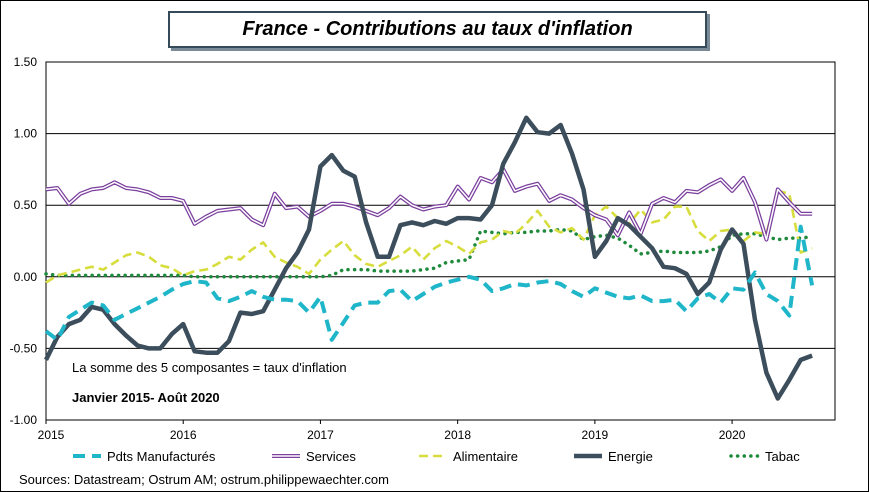 The image size is (869, 492). Describe the element at coordinates (161, 456) in the screenshot. I see `legend-label: Pdts Manufacturés` at that location.